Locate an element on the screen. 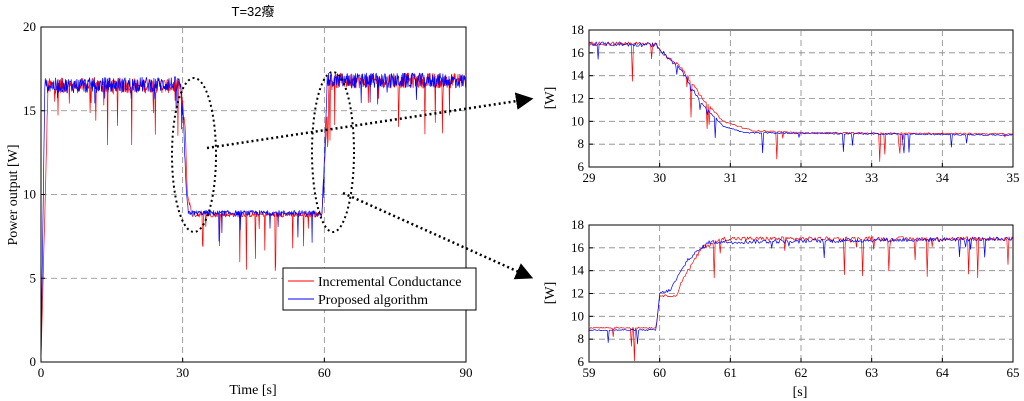 The width and height of the screenshot is (1024, 401). zoom2-y-tick-label: 10 is located at coordinates (577, 315).